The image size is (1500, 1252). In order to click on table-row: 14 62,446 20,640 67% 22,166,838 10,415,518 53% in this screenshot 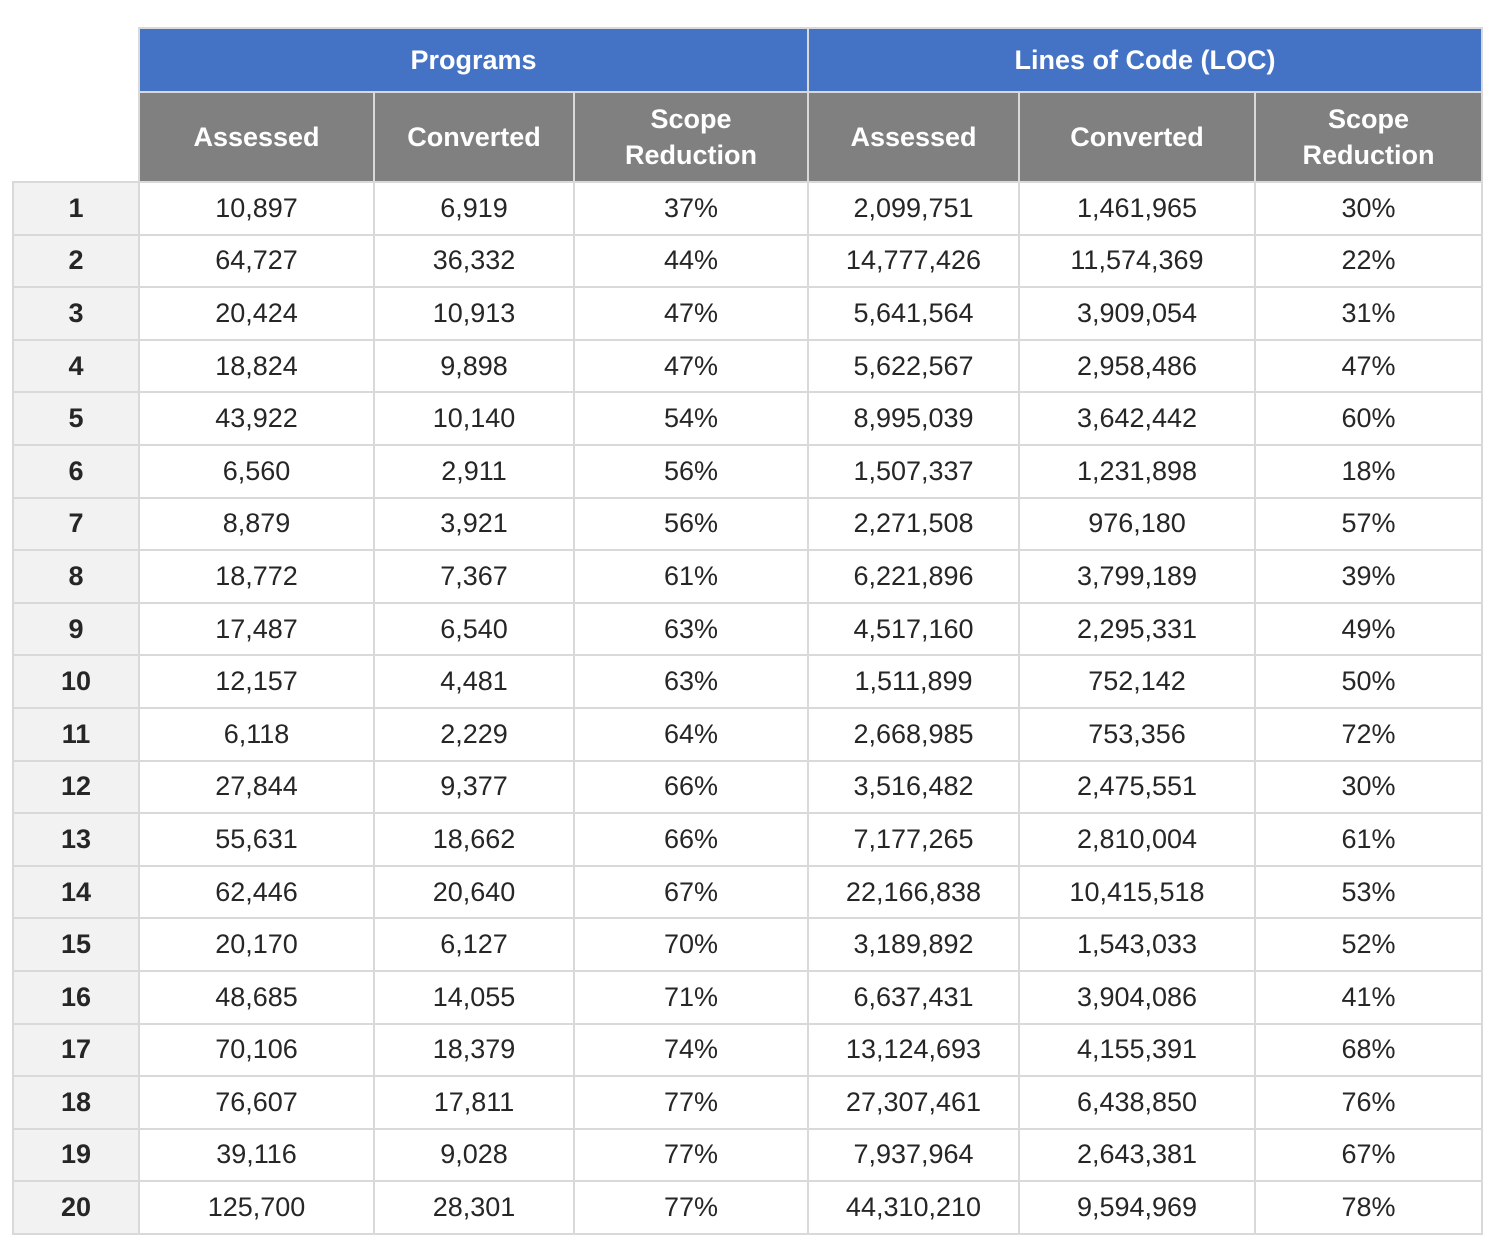, I will do `click(747, 892)`.